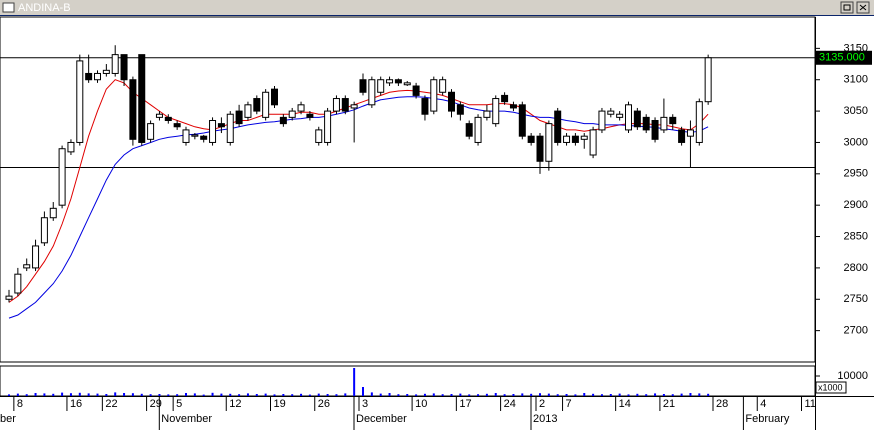  Describe the element at coordinates (856, 236) in the screenshot. I see `y-tick-label: 2850` at that location.